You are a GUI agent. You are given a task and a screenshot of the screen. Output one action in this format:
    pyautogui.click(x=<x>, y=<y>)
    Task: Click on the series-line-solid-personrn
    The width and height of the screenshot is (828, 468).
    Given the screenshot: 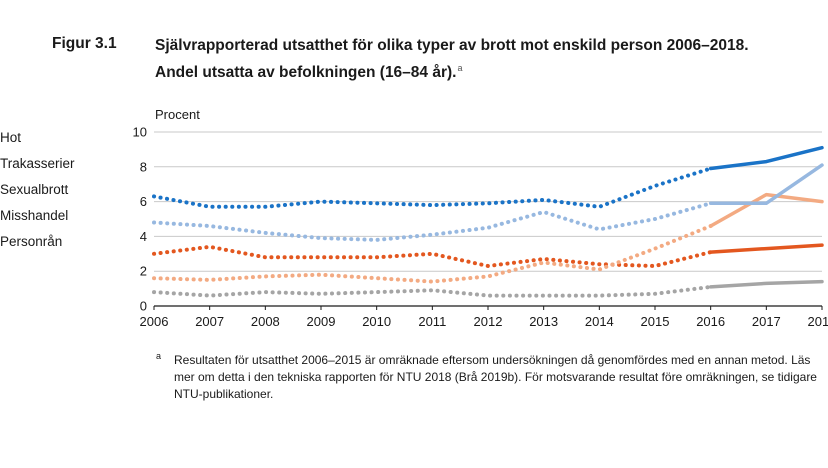 What is the action you would take?
    pyautogui.click(x=766, y=284)
    